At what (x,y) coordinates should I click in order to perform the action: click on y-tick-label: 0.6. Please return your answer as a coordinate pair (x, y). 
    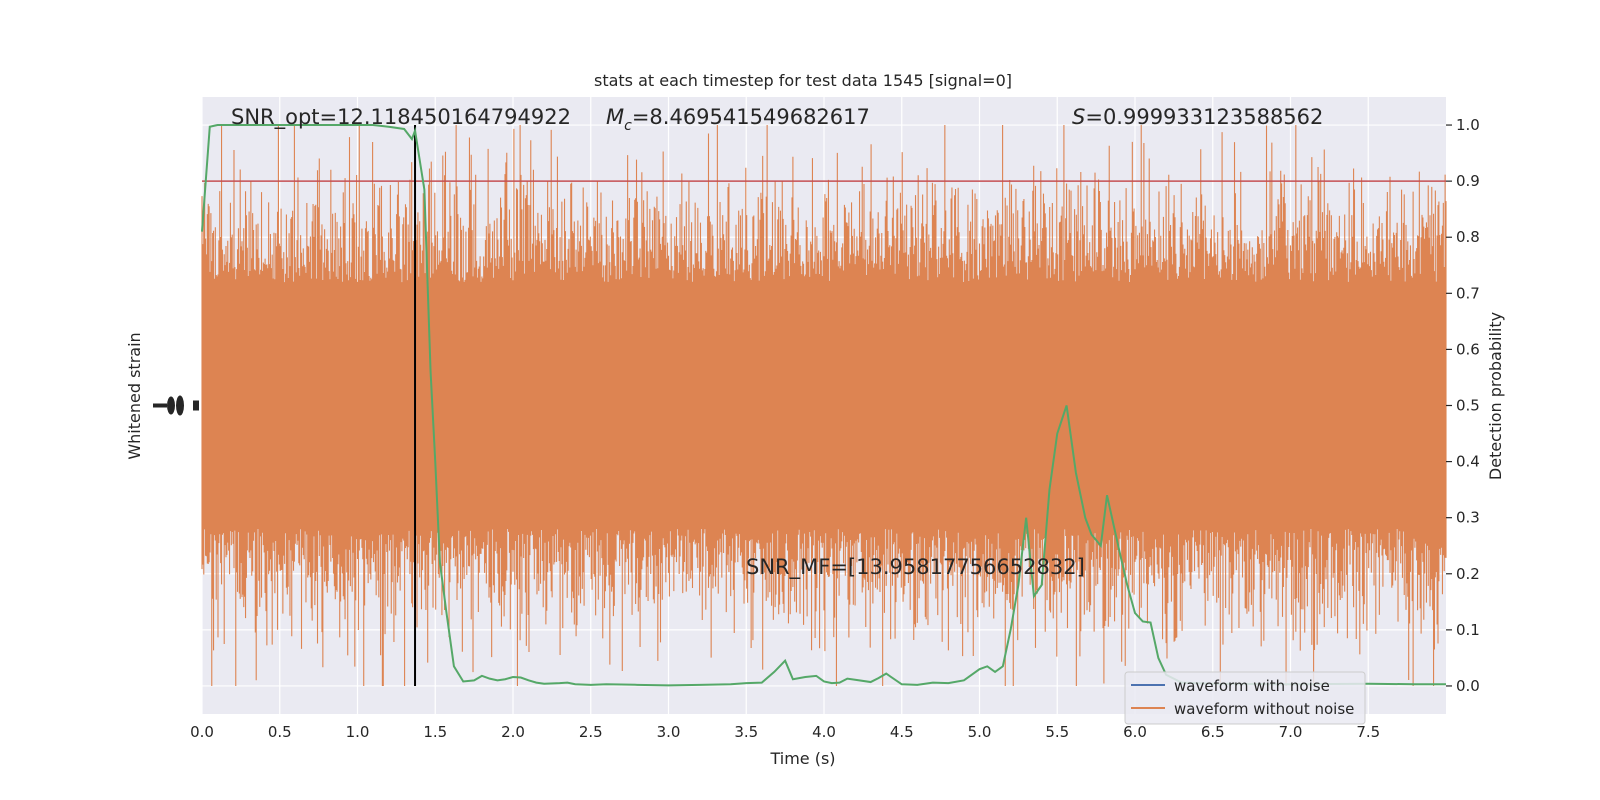
    Looking at the image, I should click on (1468, 349).